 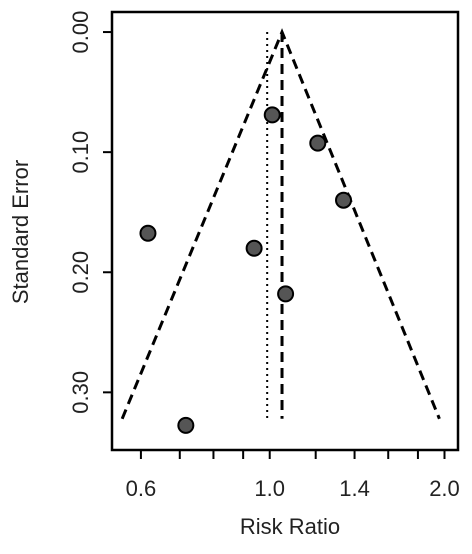 I want to click on x-tick-label: 0.6, so click(x=141, y=488).